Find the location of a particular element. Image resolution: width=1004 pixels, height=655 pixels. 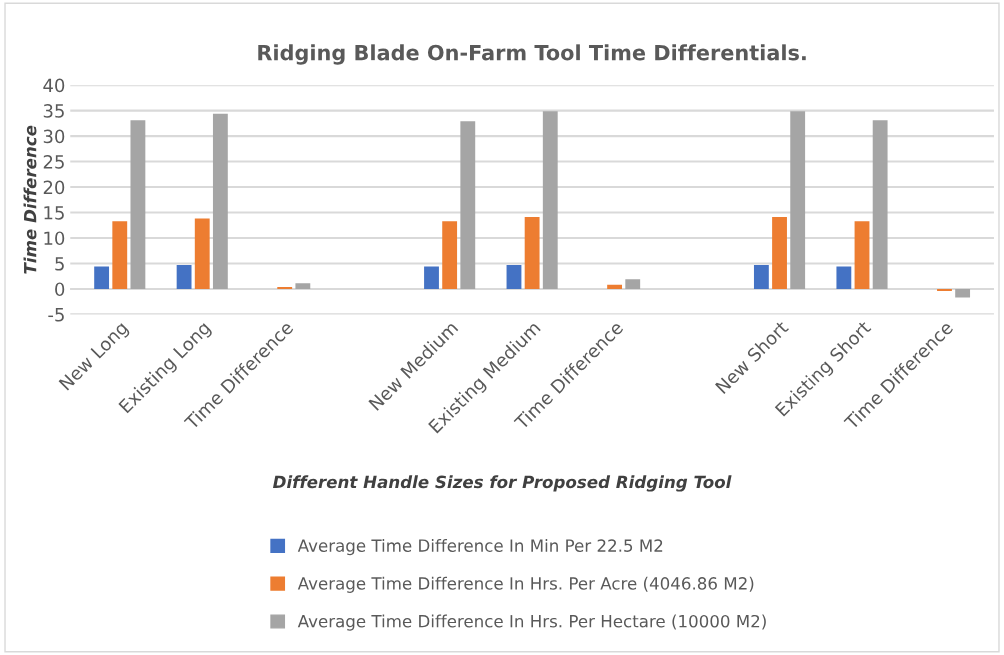

y-tick-label: -5 is located at coordinates (56, 315).